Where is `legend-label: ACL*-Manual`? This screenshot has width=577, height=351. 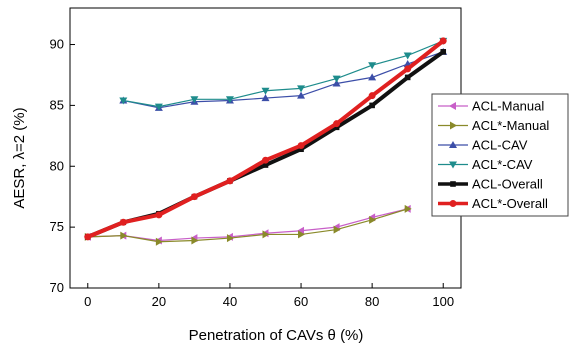
legend-label: ACL*-Manual is located at coordinates (510, 125).